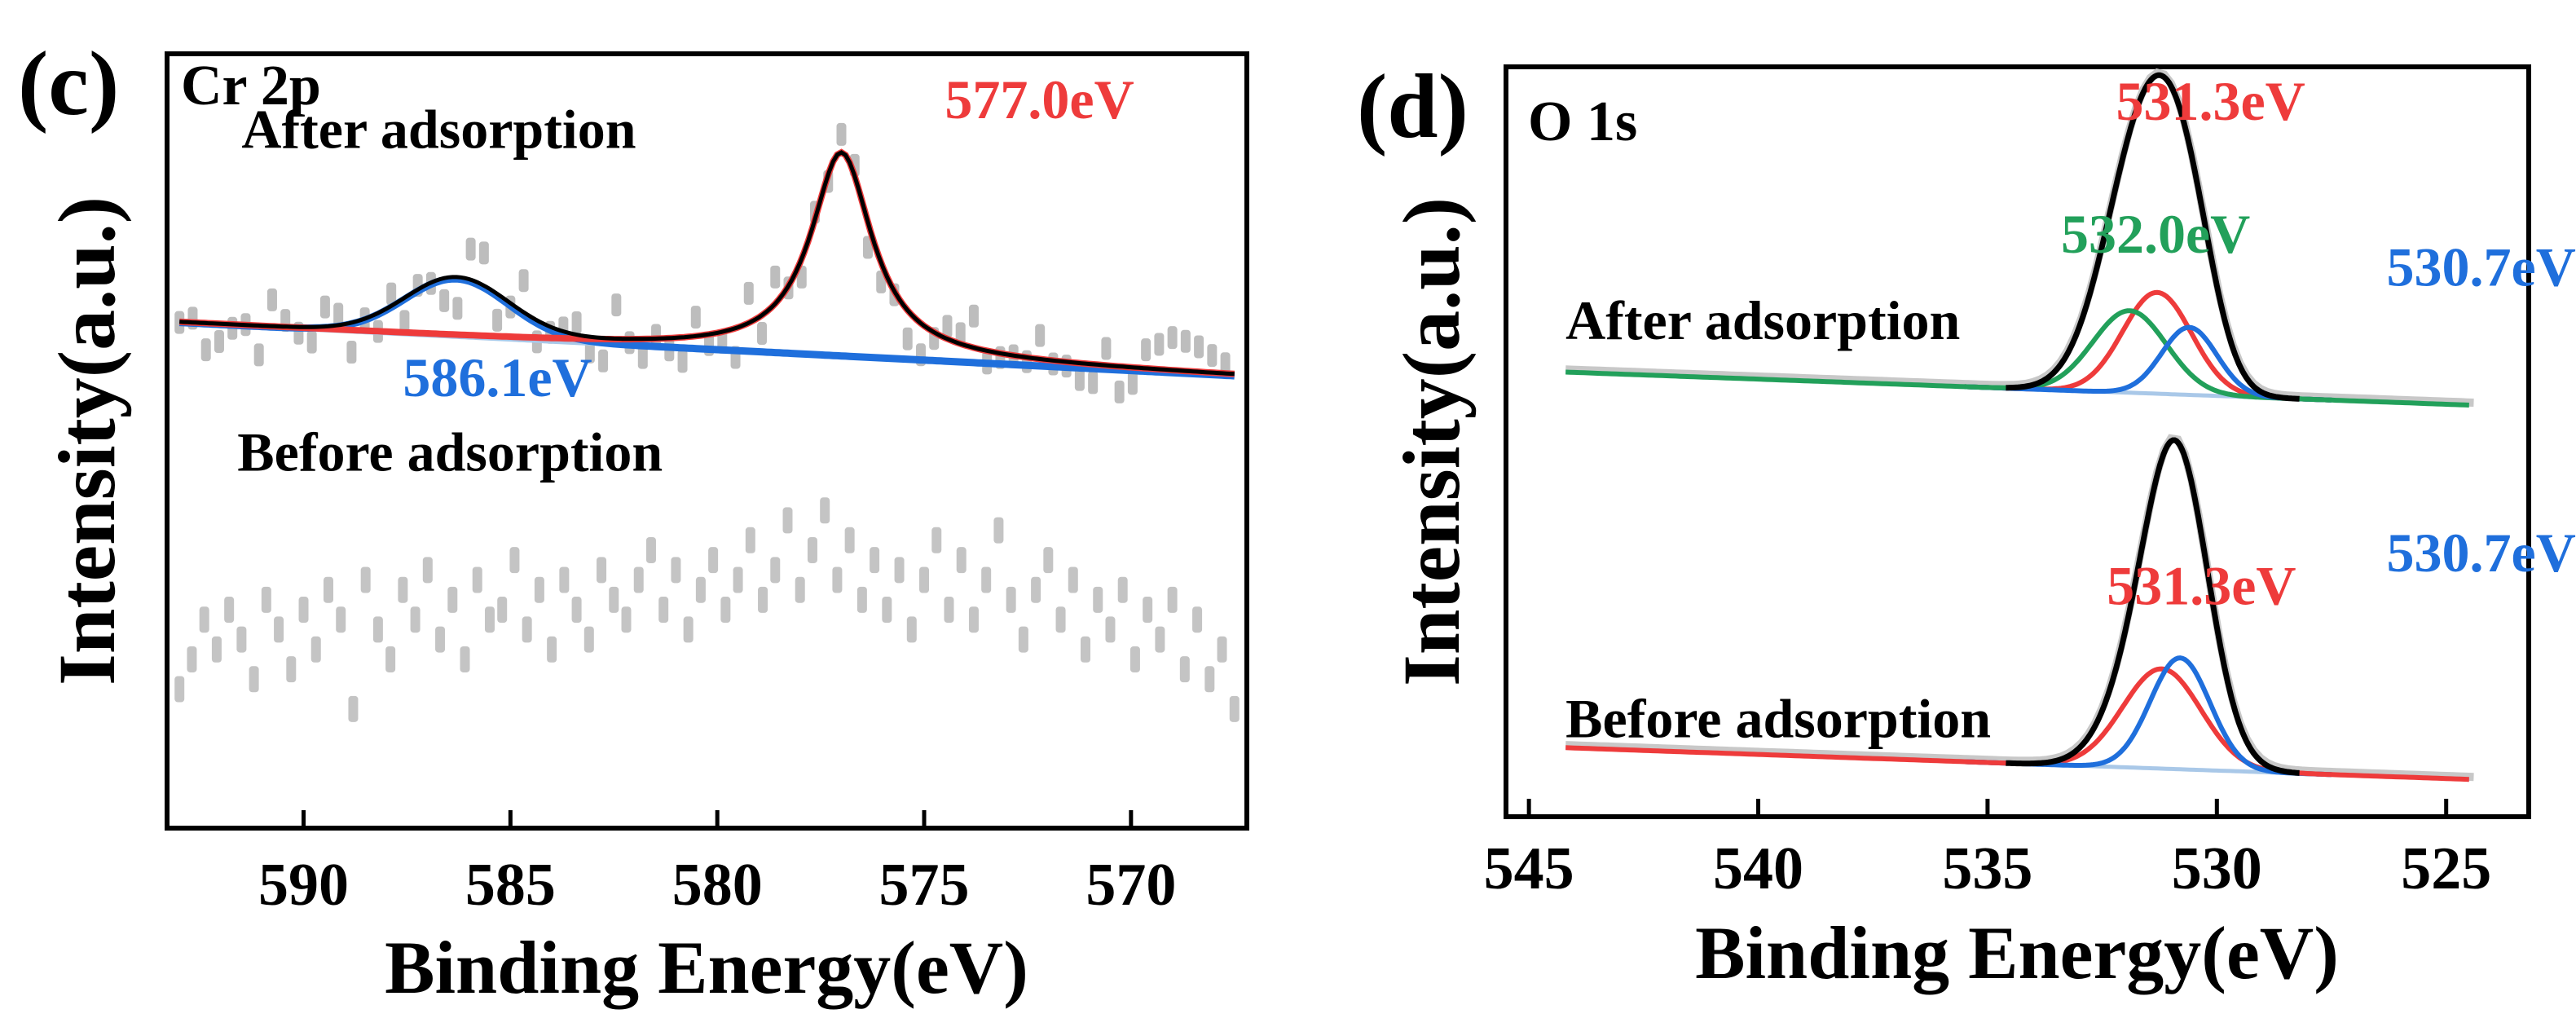  What do you see at coordinates (2017, 952) in the screenshot?
I see `panel-d-x-axis-label: Binding Energy(eV)` at bounding box center [2017, 952].